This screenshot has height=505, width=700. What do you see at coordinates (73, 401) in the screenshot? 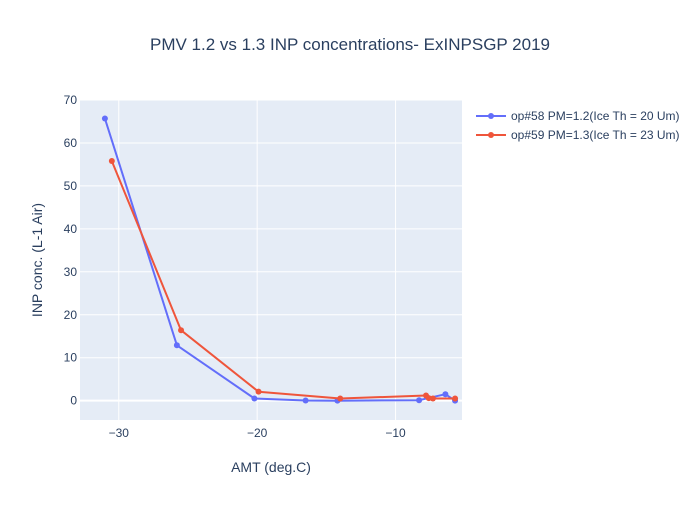
I see `y-tick-label: 0` at bounding box center [73, 401].